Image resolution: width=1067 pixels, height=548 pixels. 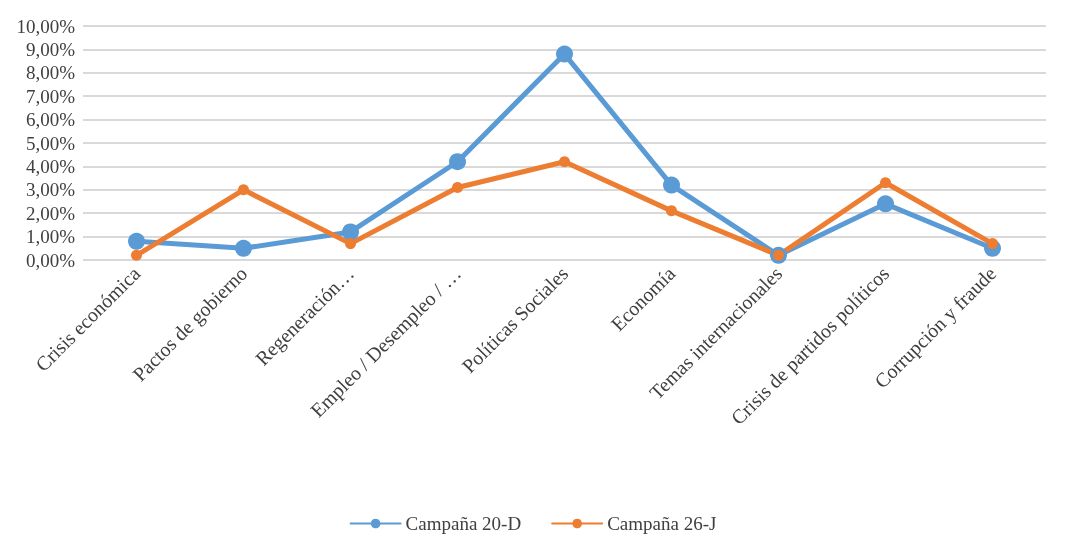 What do you see at coordinates (50, 73) in the screenshot?
I see `y-tick-label: 8,00%` at bounding box center [50, 73].